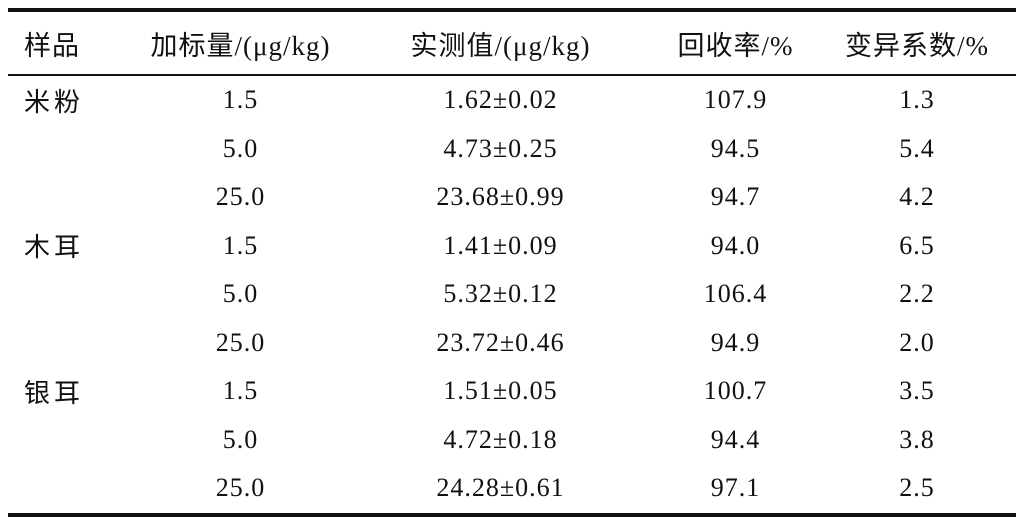  I want to click on header-row: 样品 加标量/(μg/kg) 实测值/(μg/kg) 回收率/% 变异系数/%, so click(512, 43).